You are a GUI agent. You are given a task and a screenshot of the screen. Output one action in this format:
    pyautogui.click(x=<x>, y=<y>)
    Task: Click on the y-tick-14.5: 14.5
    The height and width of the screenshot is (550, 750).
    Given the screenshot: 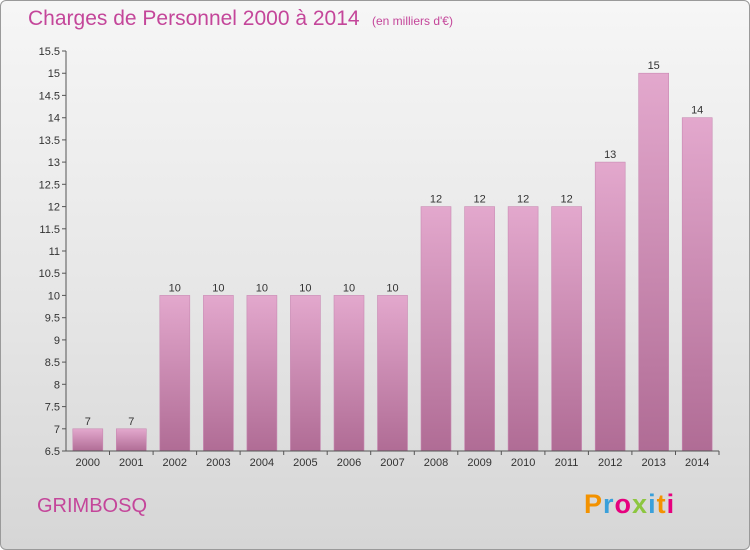 What is the action you would take?
    pyautogui.click(x=49, y=96)
    